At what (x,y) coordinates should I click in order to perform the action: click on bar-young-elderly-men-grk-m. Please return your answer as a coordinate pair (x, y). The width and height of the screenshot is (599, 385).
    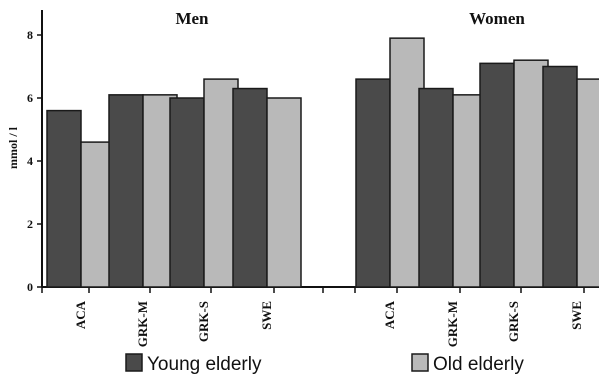
    Looking at the image, I should click on (126, 191).